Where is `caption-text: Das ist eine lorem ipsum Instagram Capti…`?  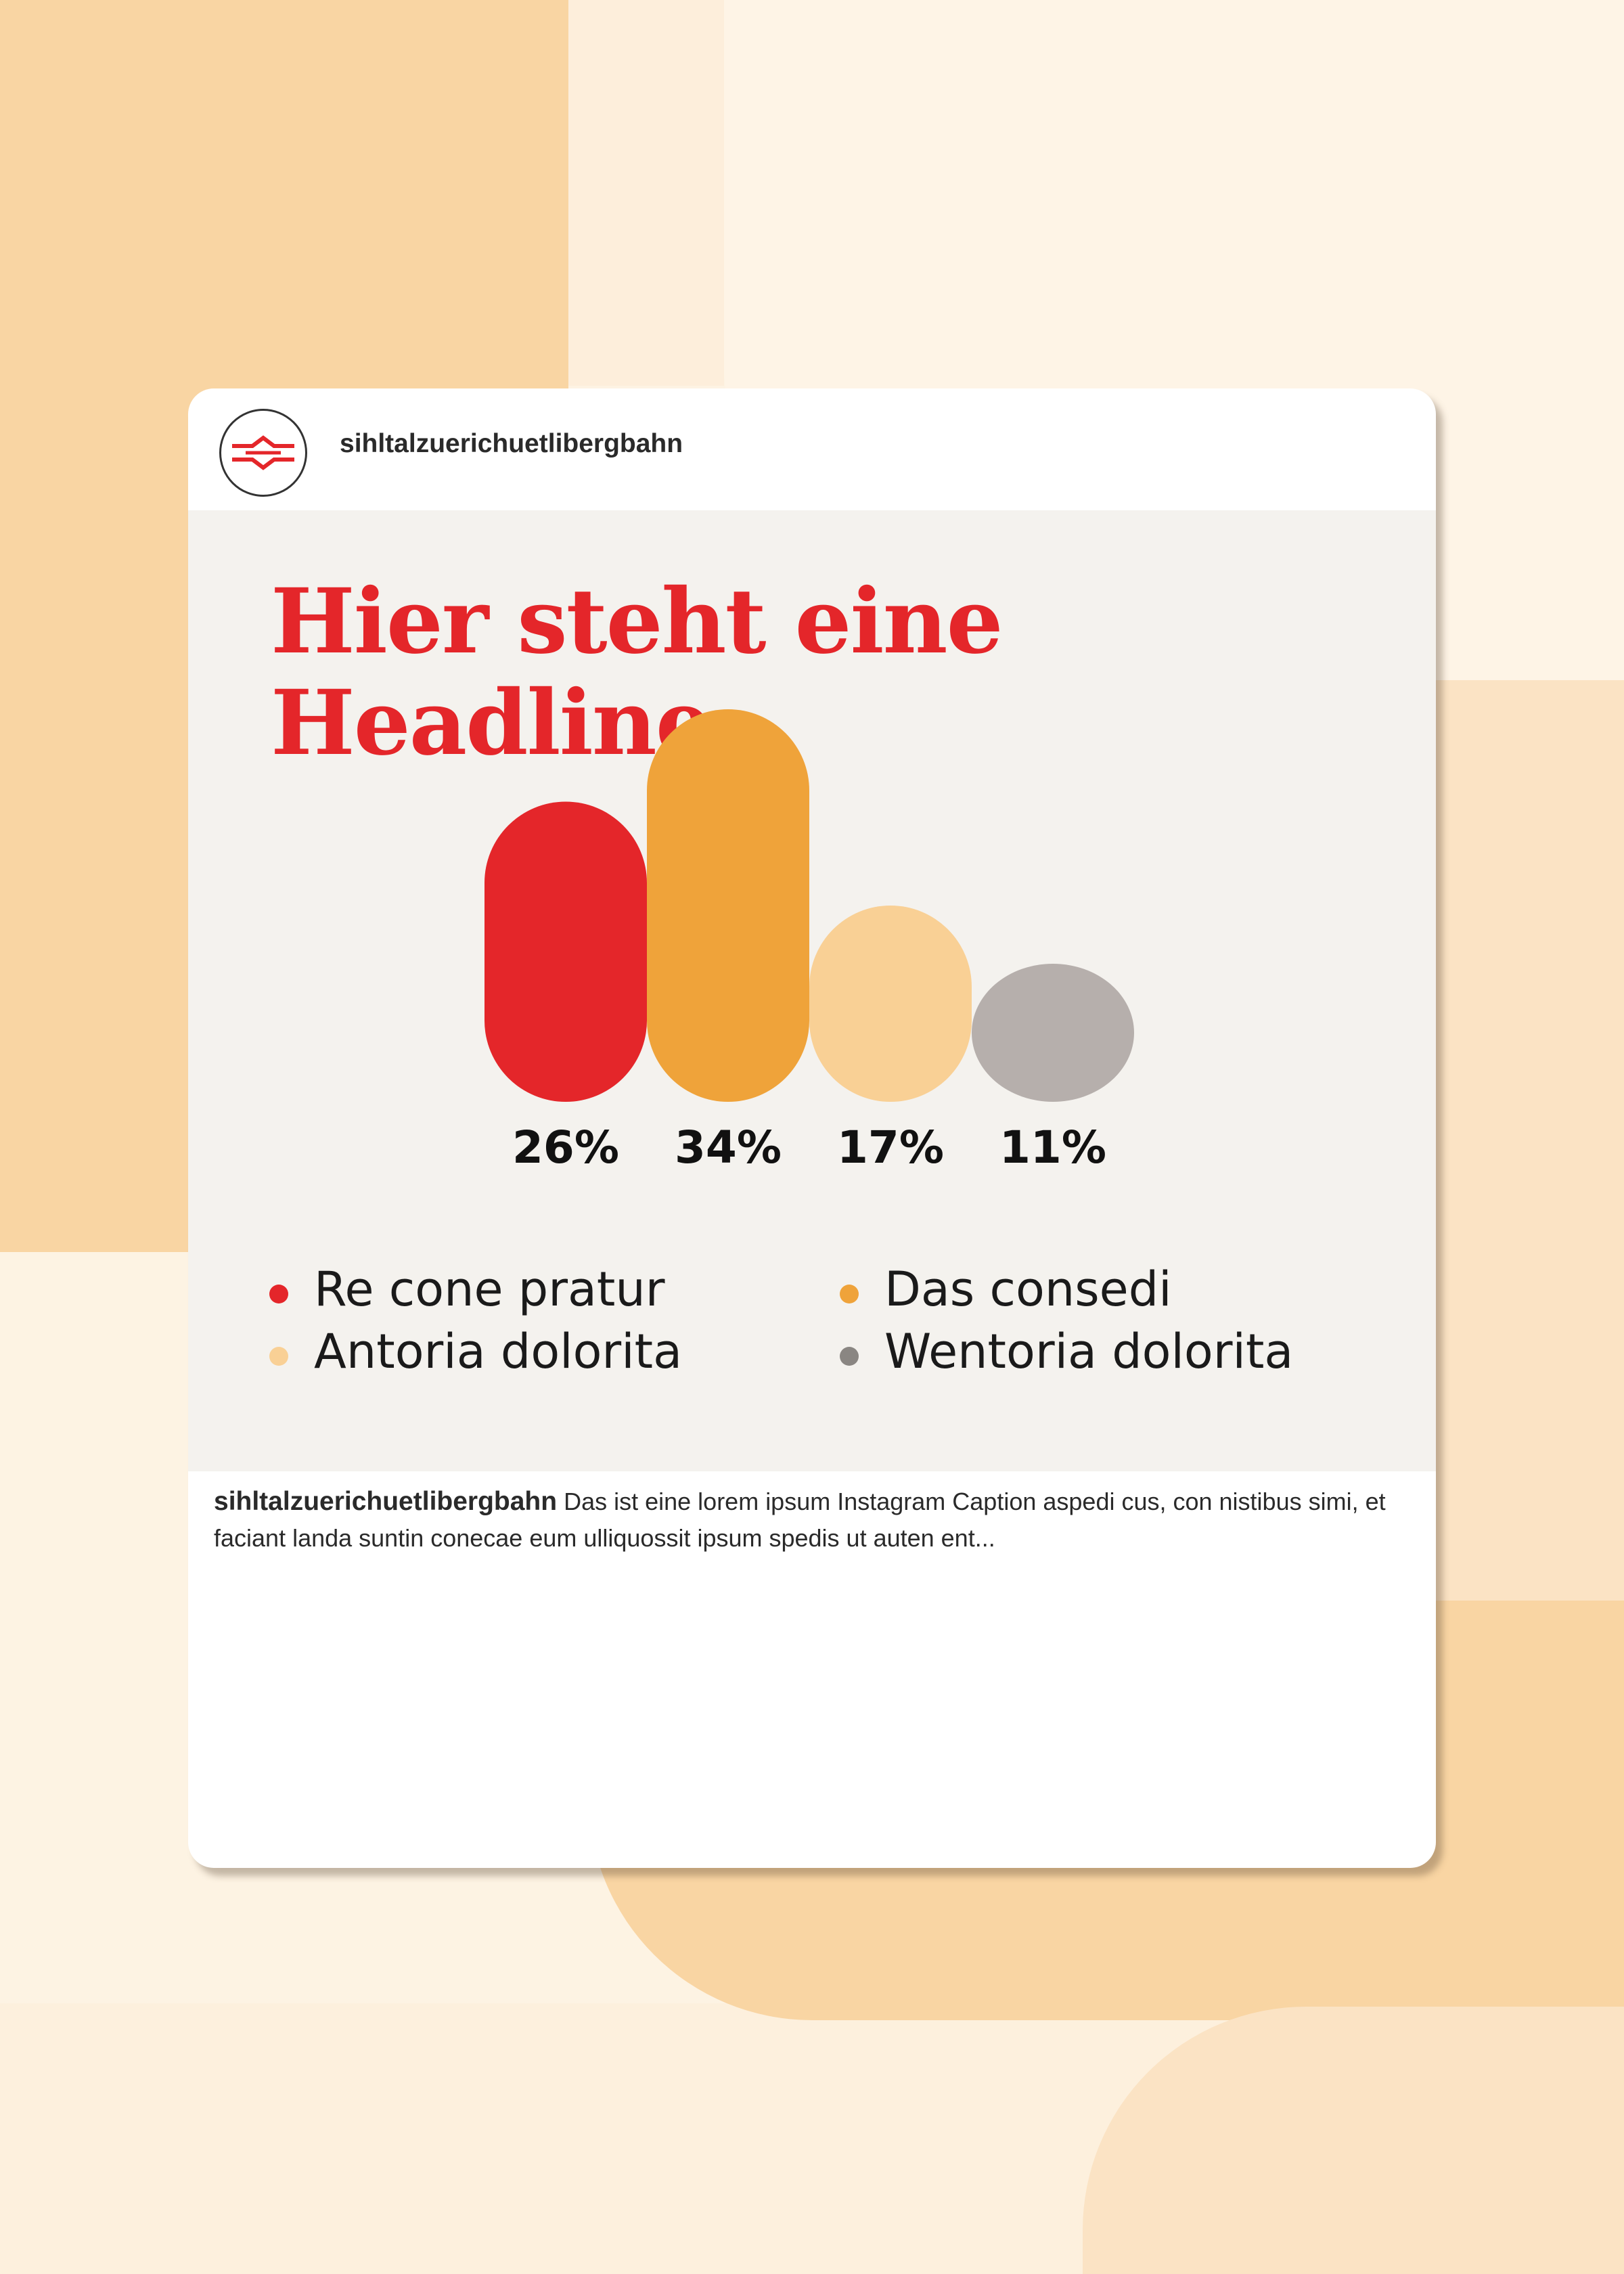 caption-text: Das ist eine lorem ipsum Instagram Capti… is located at coordinates (800, 1520).